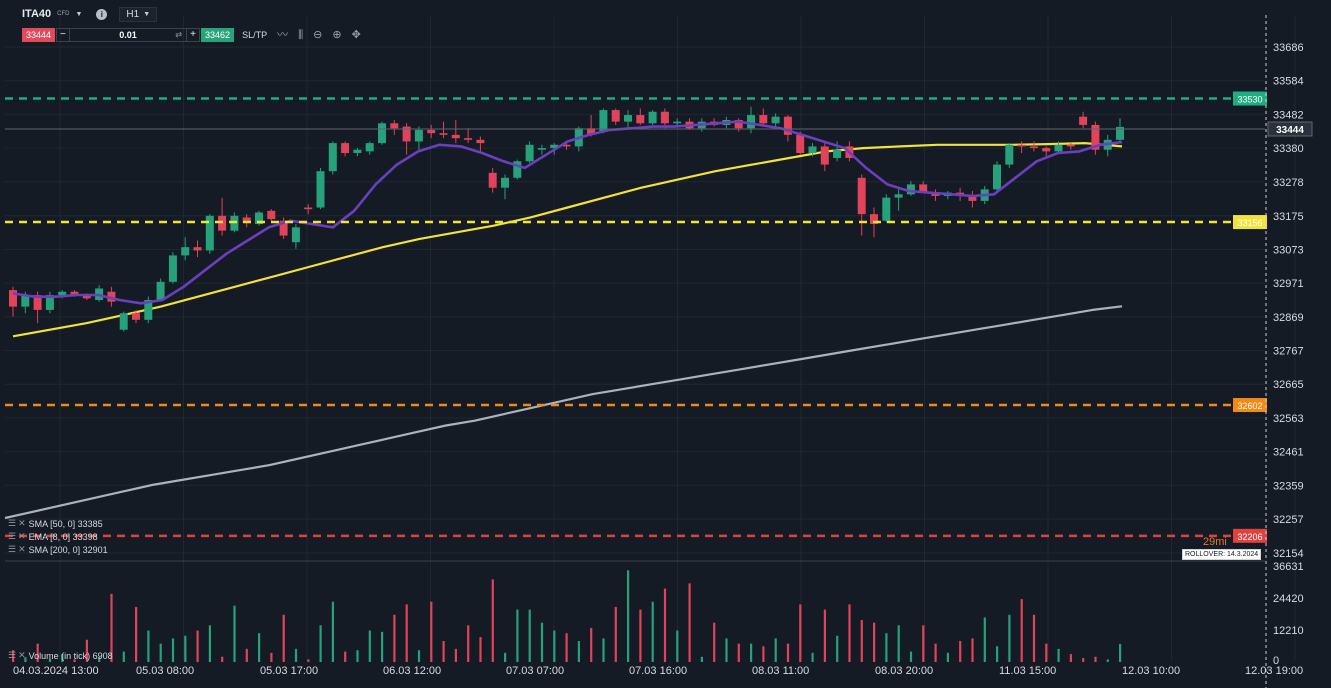  Describe the element at coordinates (301, 35) in the screenshot. I see `indicators-icon: ⫼` at that location.